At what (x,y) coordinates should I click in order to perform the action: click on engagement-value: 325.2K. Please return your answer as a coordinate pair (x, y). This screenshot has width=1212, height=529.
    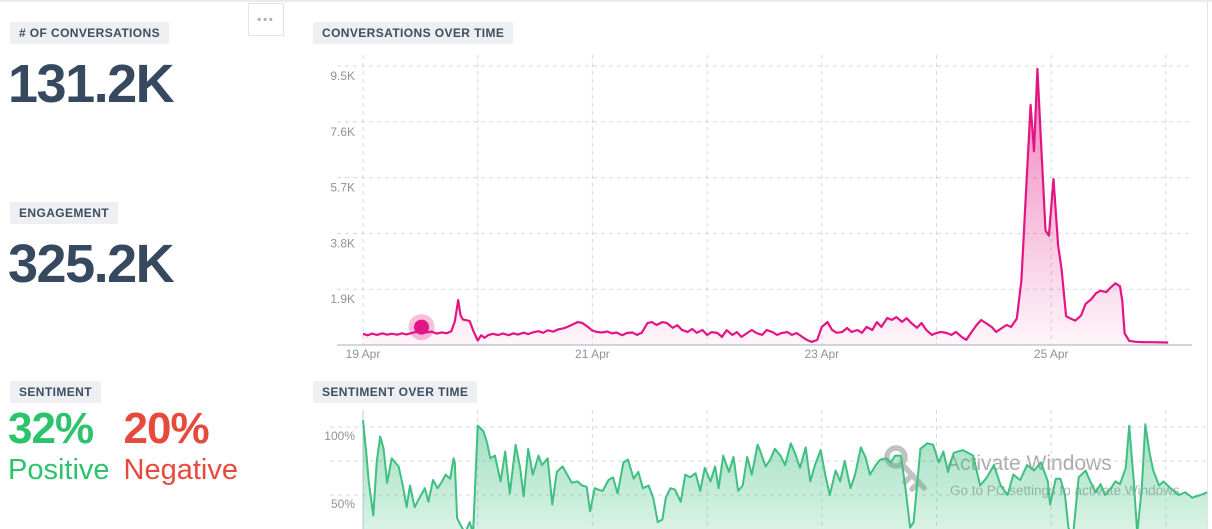
    Looking at the image, I should click on (91, 264).